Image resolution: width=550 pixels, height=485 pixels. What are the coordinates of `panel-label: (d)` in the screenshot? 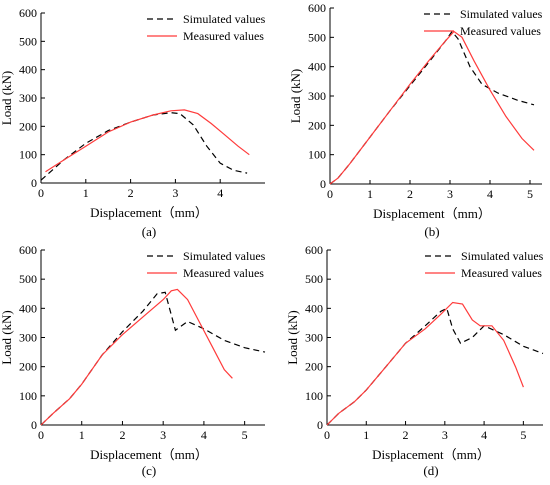 It's located at (430, 470).